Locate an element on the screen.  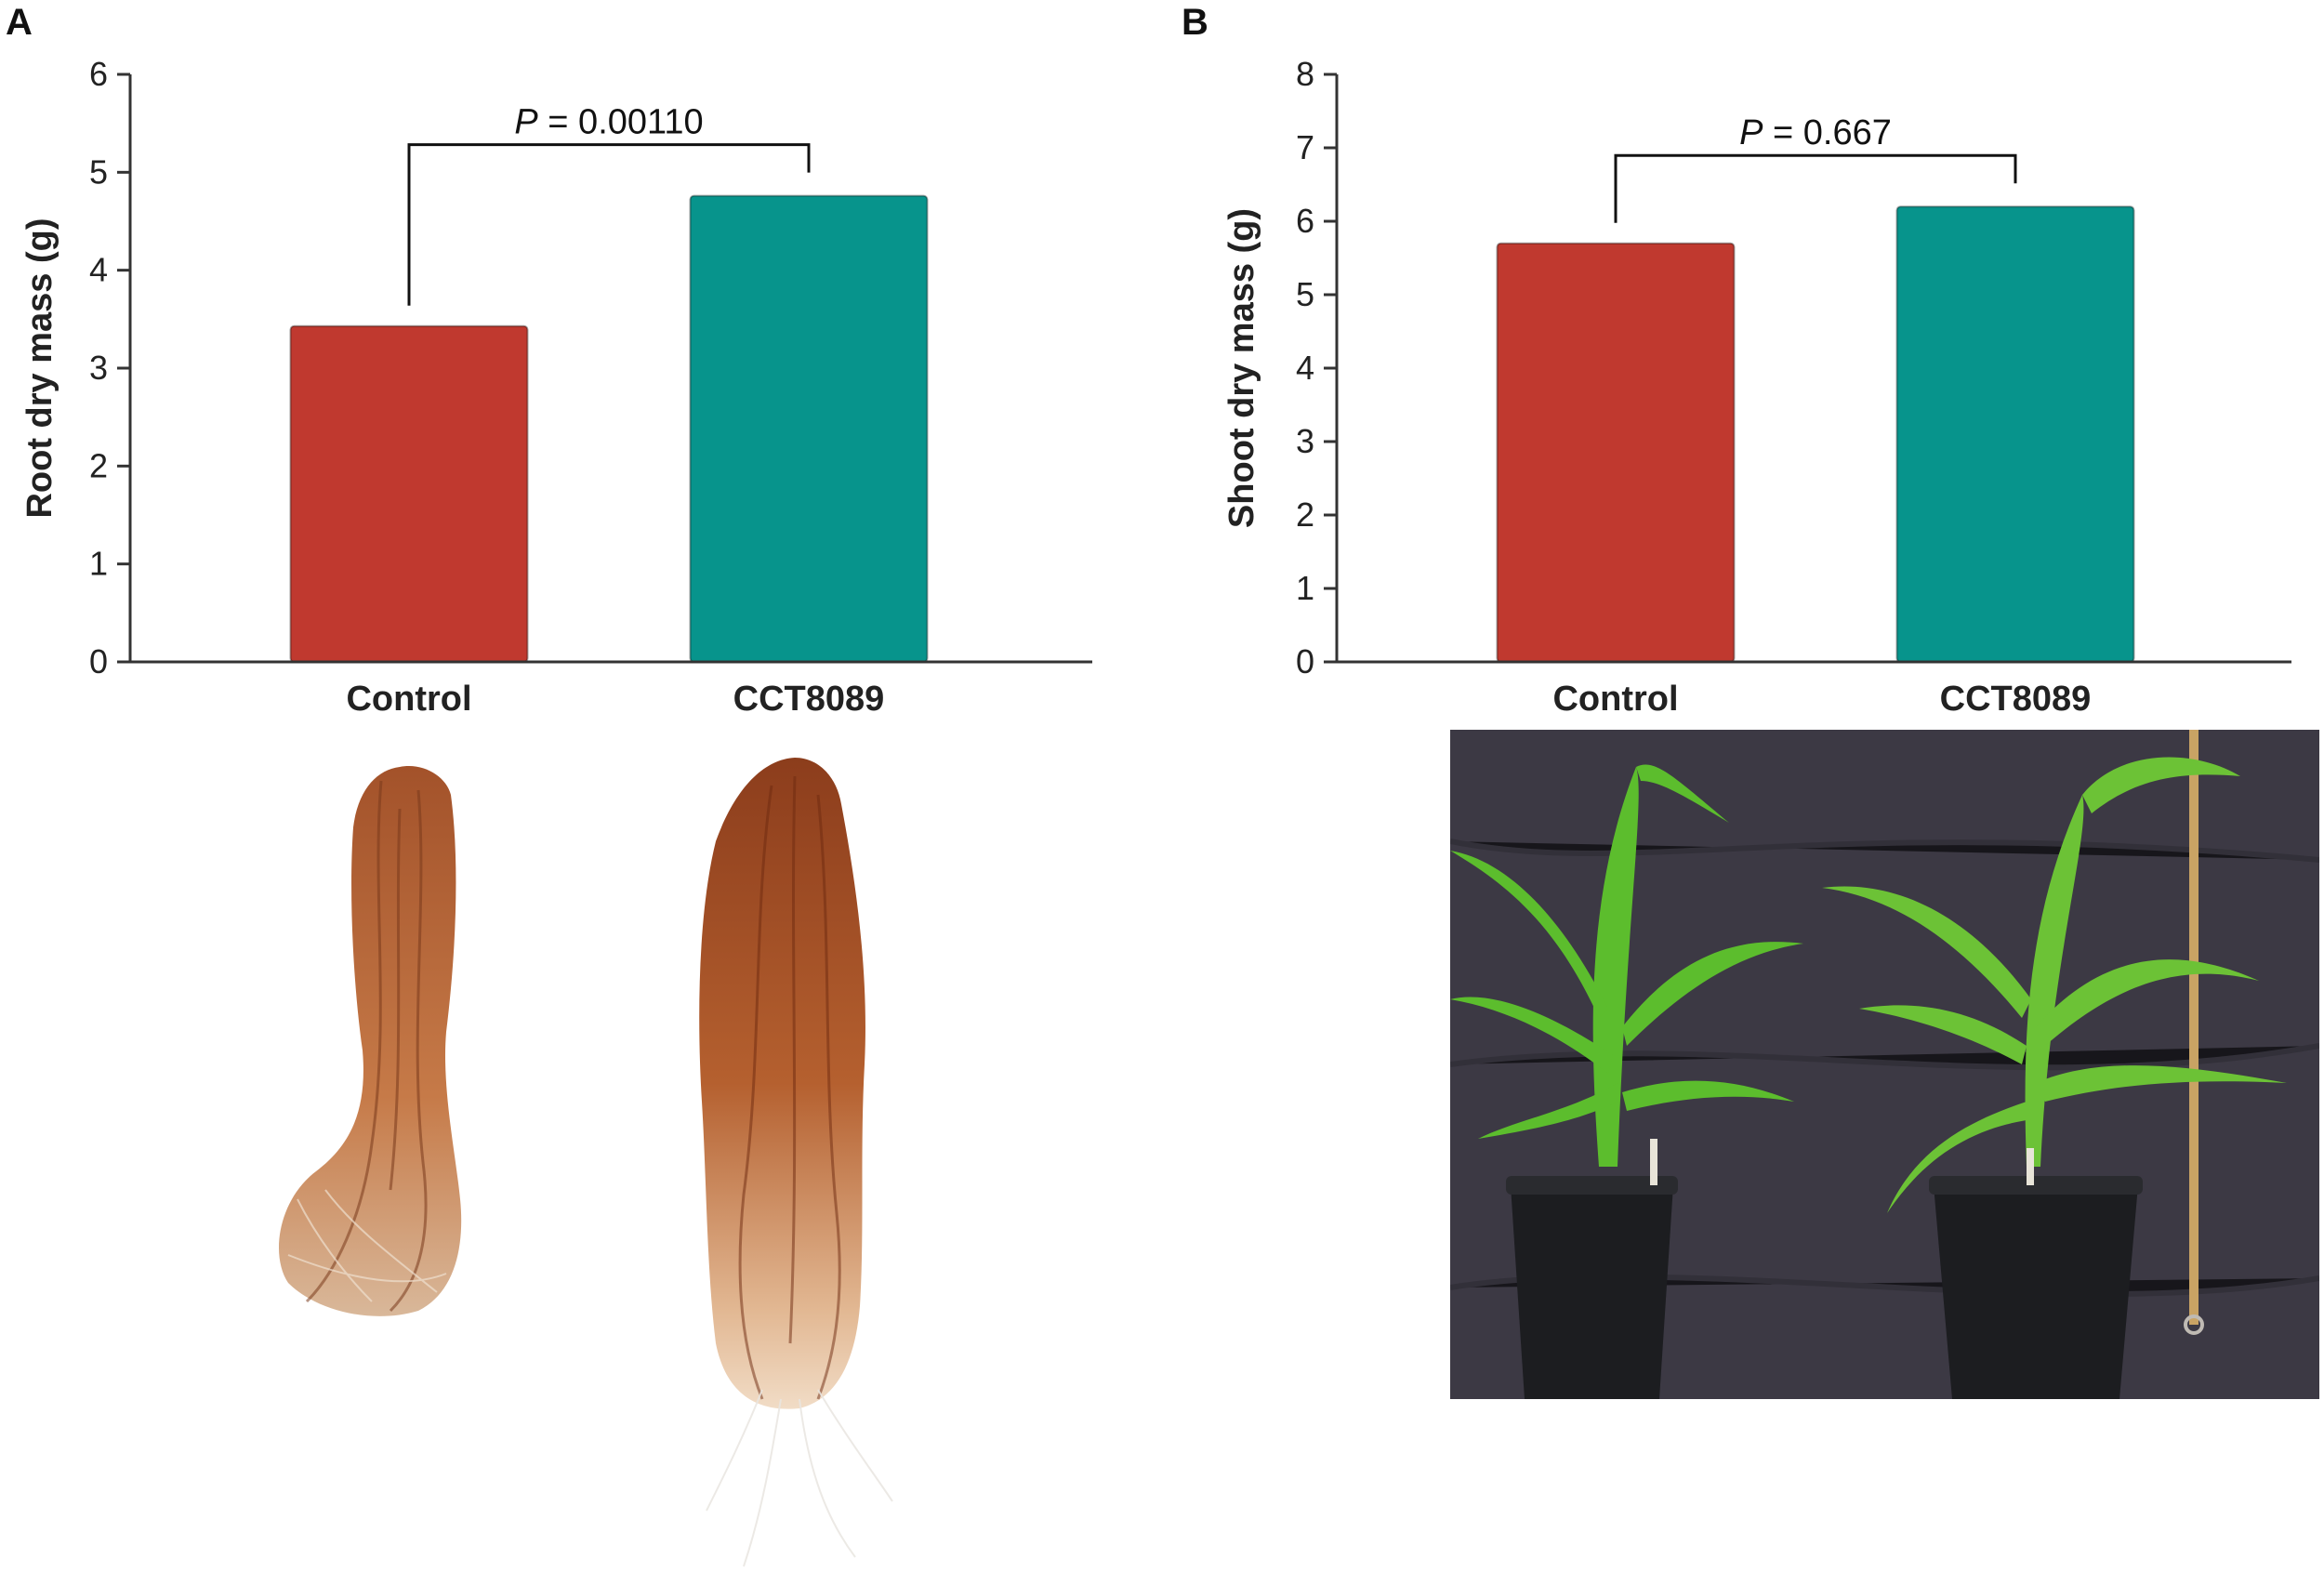
p-value-label: P = 0.667 is located at coordinates (1815, 132).